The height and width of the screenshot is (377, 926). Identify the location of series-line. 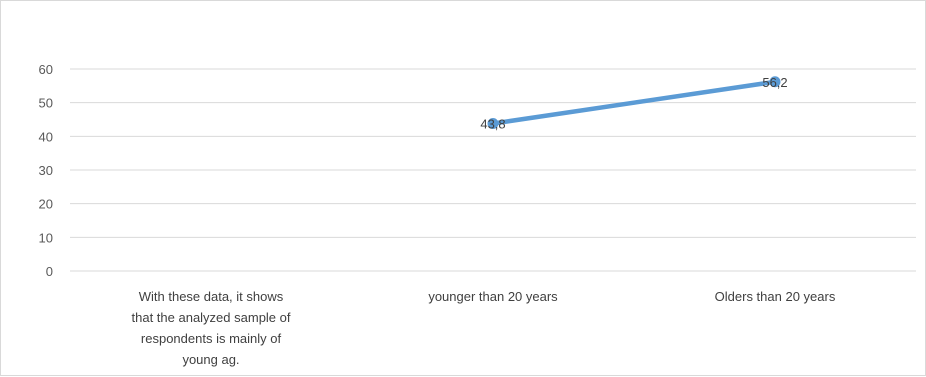
(634, 102).